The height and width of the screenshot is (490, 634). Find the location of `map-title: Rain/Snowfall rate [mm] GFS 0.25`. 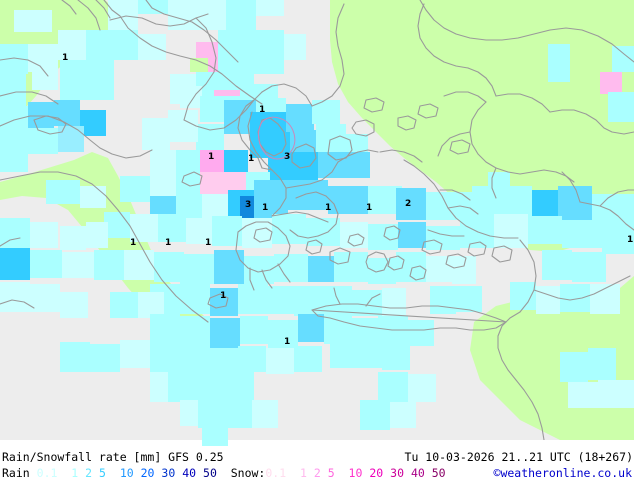

map-title: Rain/Snowfall rate [mm] GFS 0.25 is located at coordinates (113, 457).